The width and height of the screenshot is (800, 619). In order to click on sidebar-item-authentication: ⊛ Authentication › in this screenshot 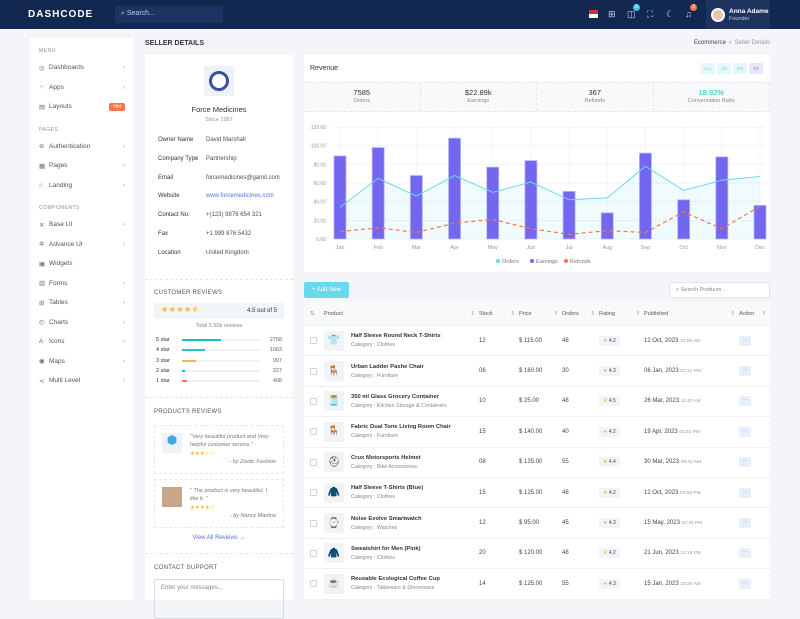, I will do `click(82, 147)`.